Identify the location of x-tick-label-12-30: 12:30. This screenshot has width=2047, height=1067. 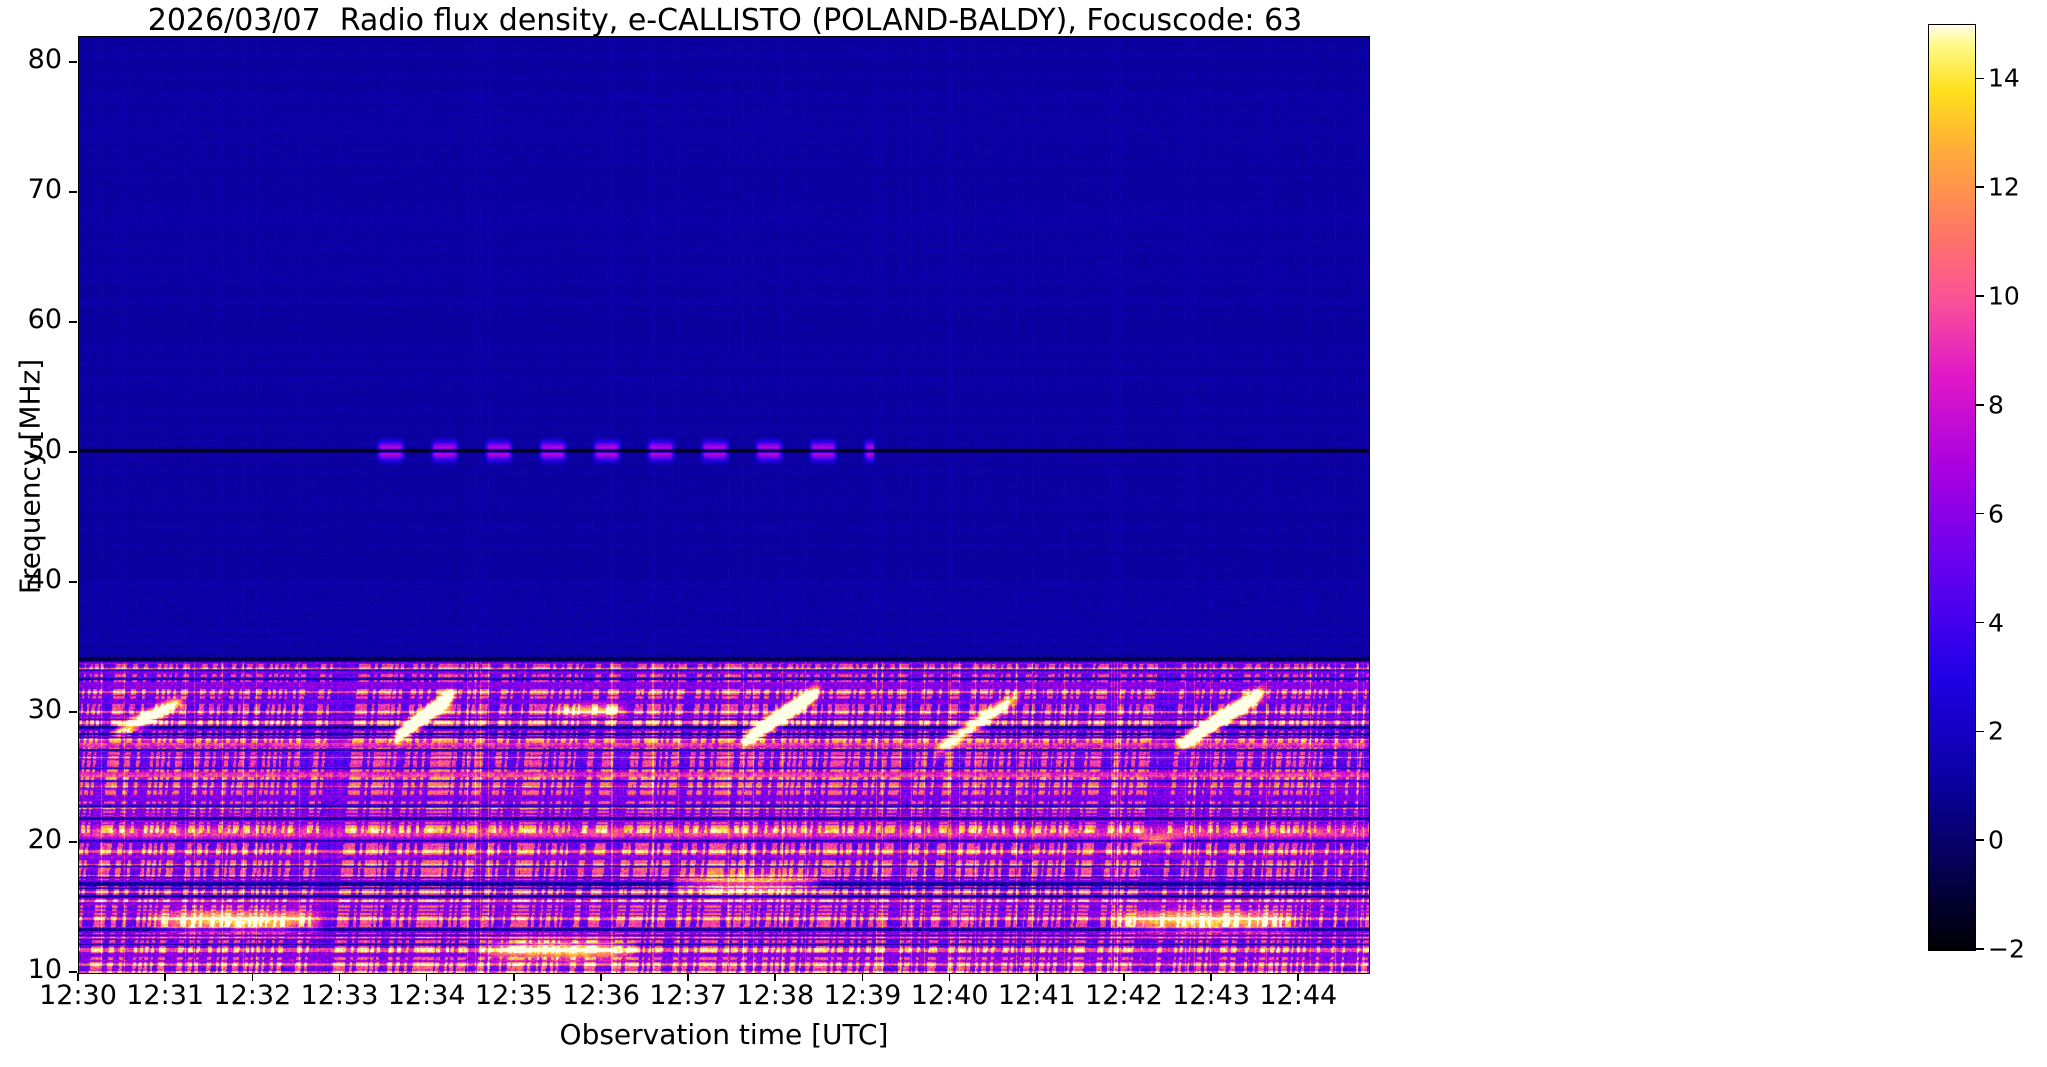
(78, 995).